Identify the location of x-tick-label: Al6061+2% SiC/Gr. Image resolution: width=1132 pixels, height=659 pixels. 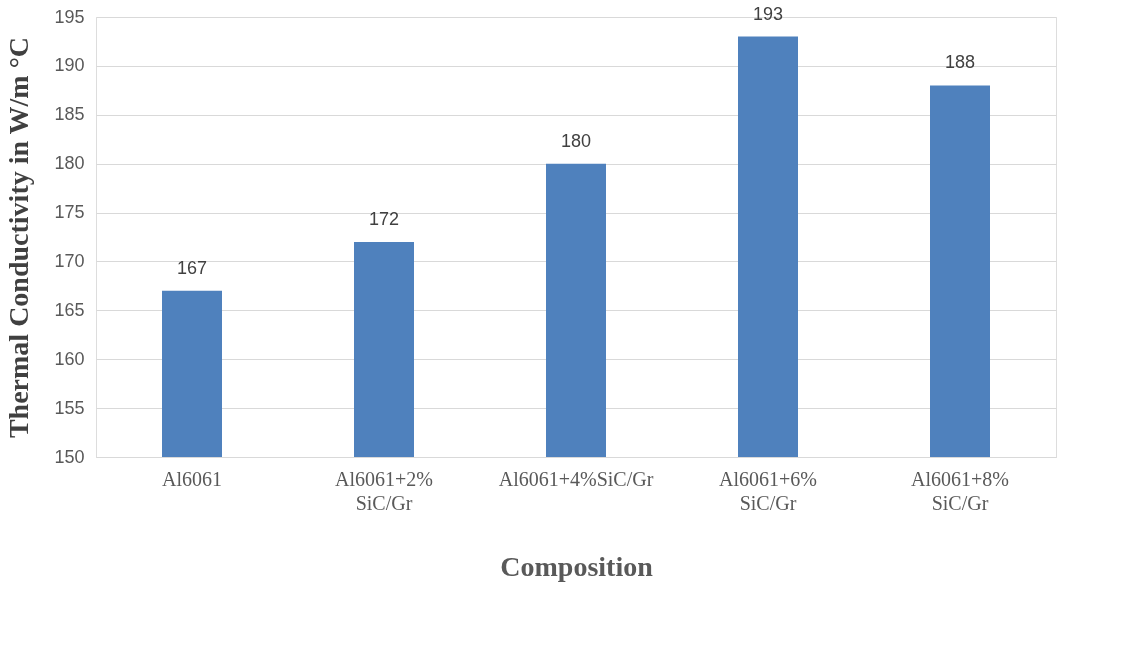
(384, 490).